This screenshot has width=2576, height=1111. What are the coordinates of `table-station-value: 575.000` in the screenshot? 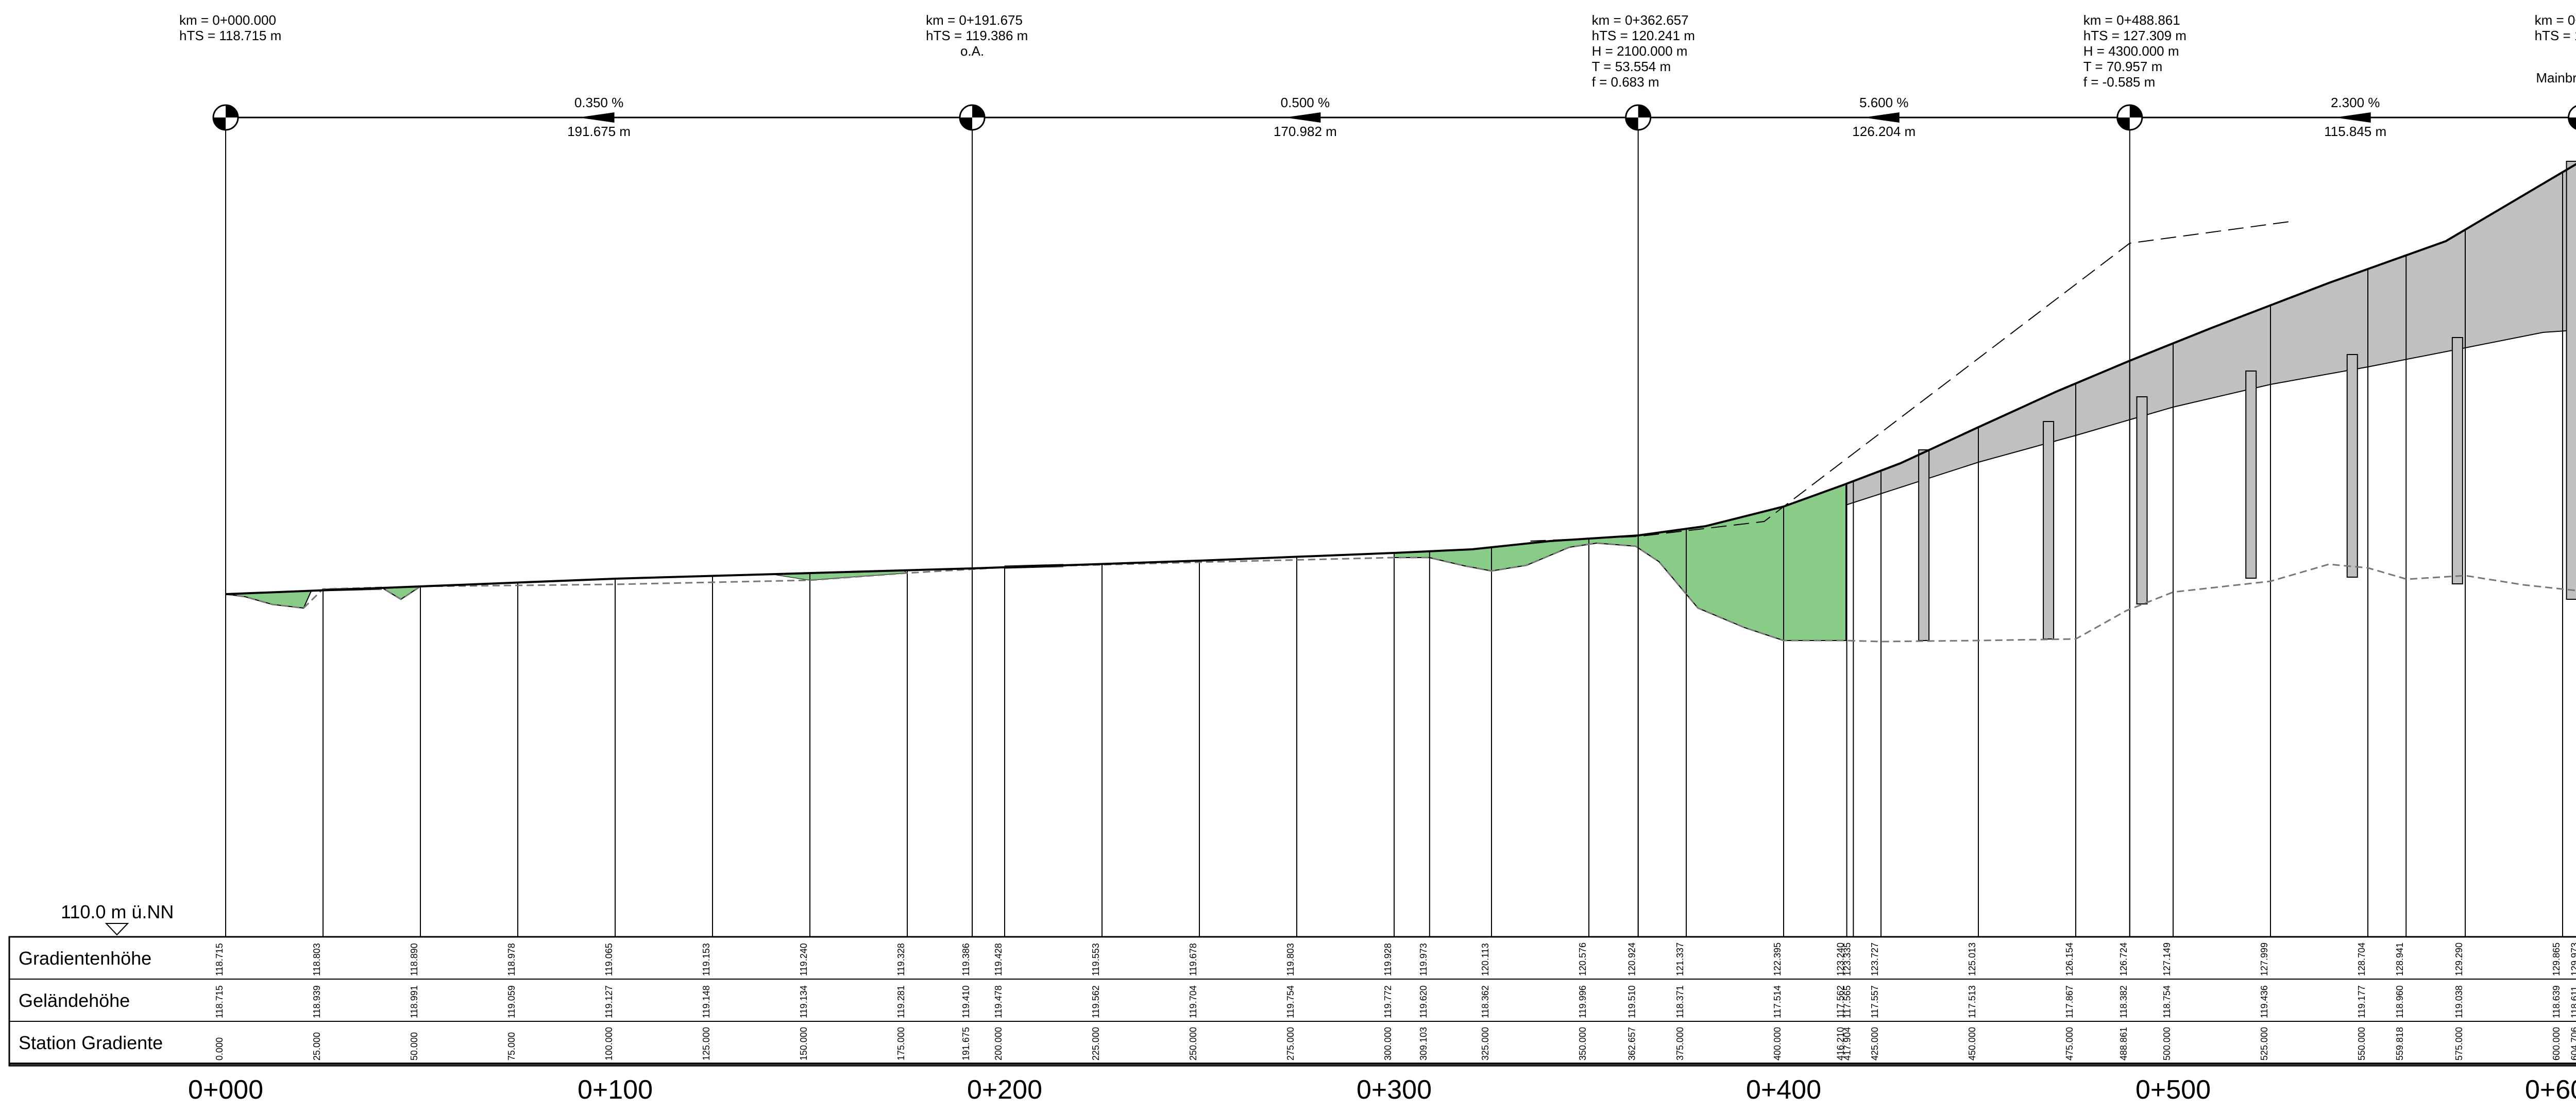 It's located at (2459, 1043).